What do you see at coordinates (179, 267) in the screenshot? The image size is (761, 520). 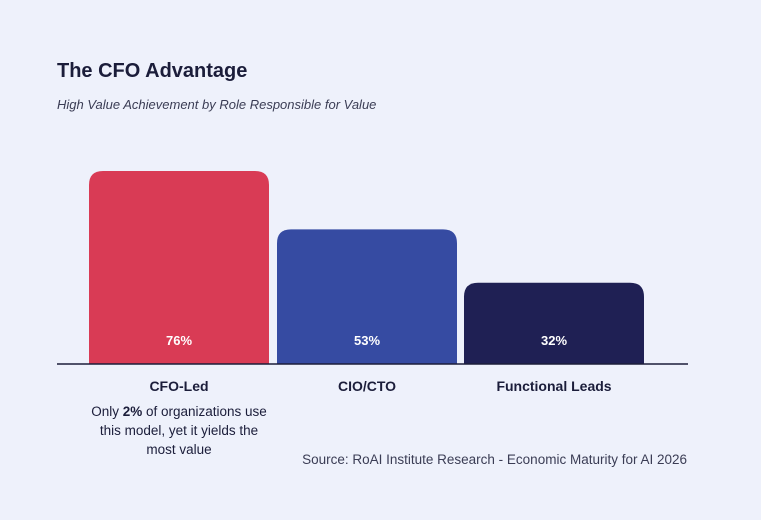 I see `bar-cfo-led` at bounding box center [179, 267].